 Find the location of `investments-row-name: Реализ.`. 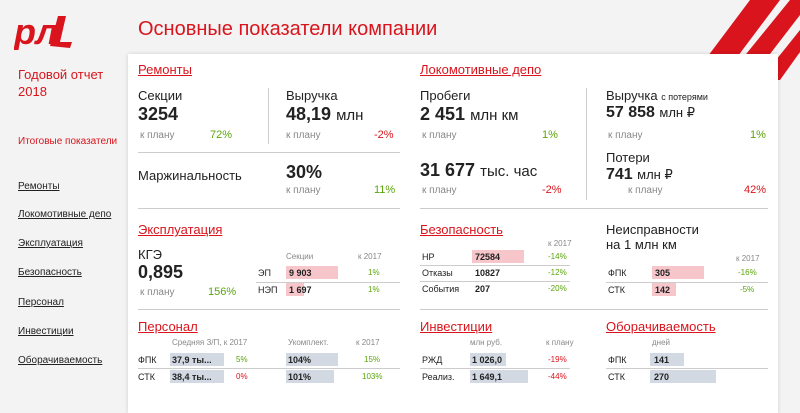

investments-row-name: Реализ. is located at coordinates (438, 377).